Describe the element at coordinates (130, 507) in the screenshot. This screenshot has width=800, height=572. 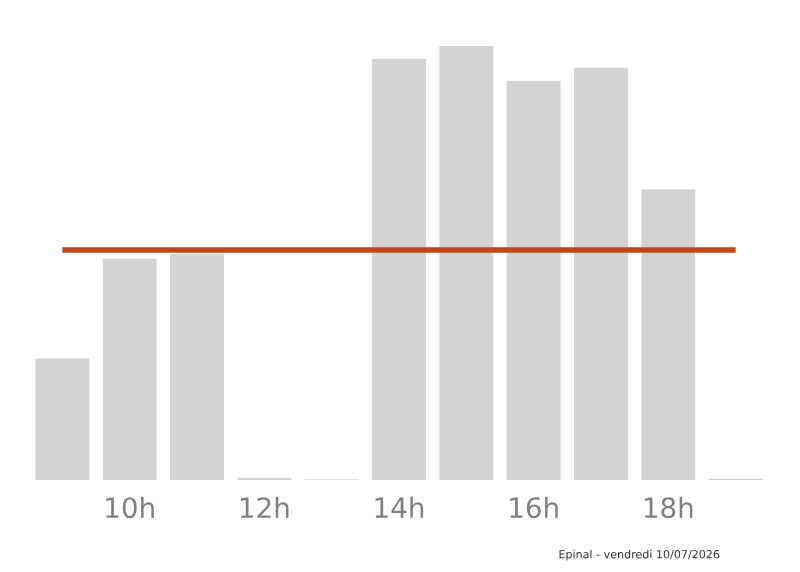
I see `x-tick-label: 10h` at that location.